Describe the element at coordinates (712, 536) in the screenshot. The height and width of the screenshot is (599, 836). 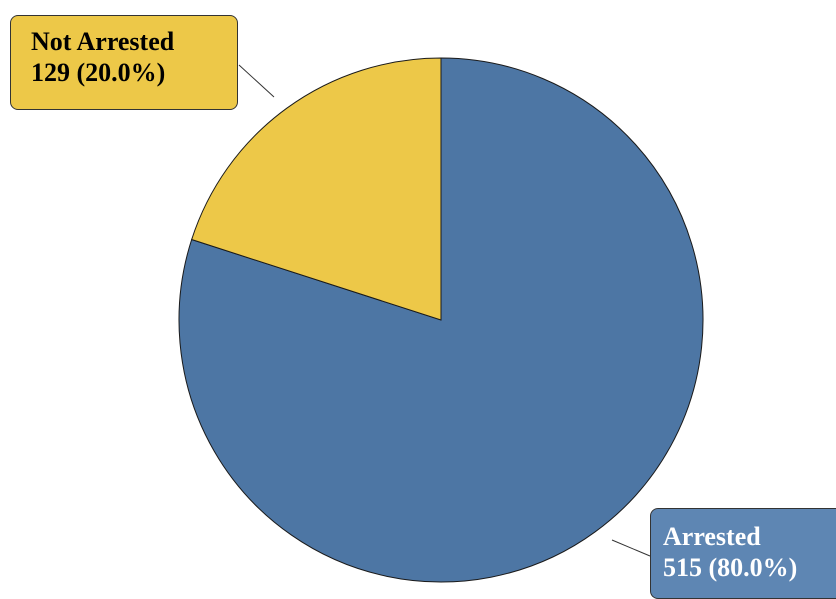
I see `slice-label-name: Arrested` at that location.